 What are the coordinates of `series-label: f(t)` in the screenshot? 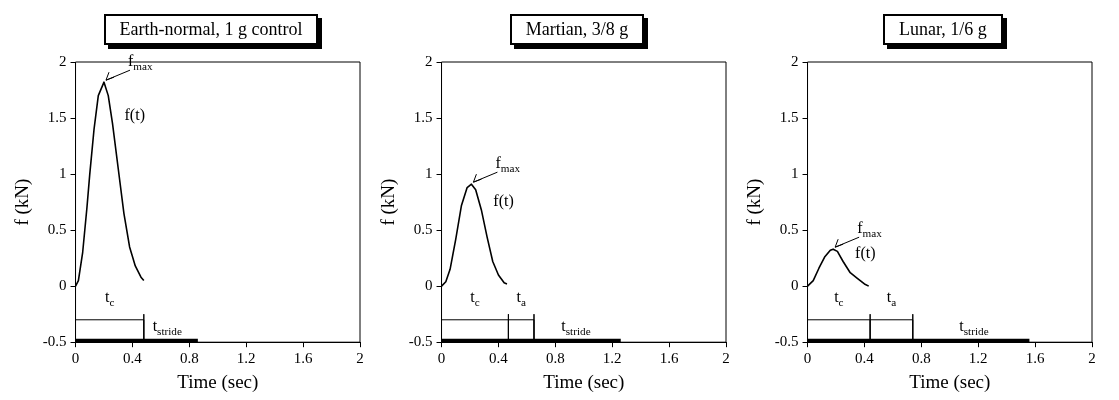 It's located at (134, 114).